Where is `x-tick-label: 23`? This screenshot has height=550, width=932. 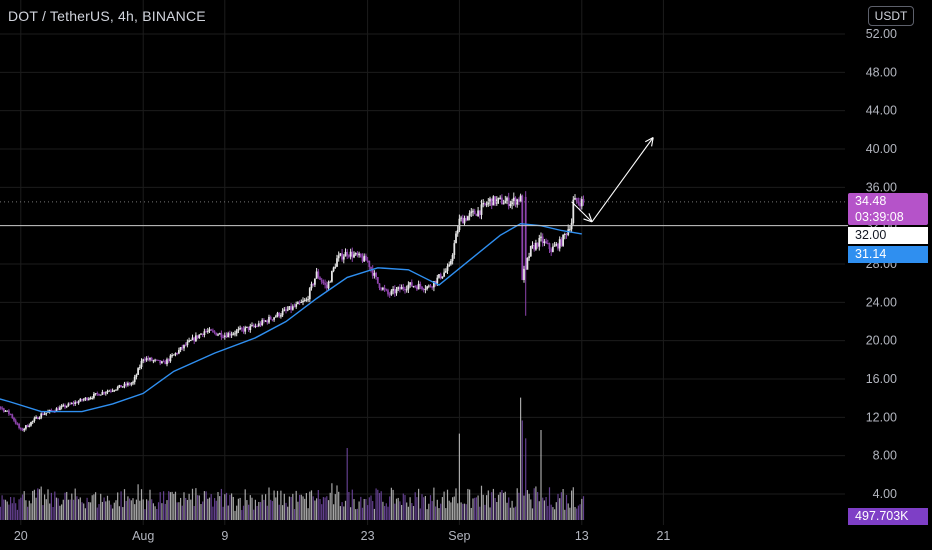 x-tick-label: 23 is located at coordinates (368, 536).